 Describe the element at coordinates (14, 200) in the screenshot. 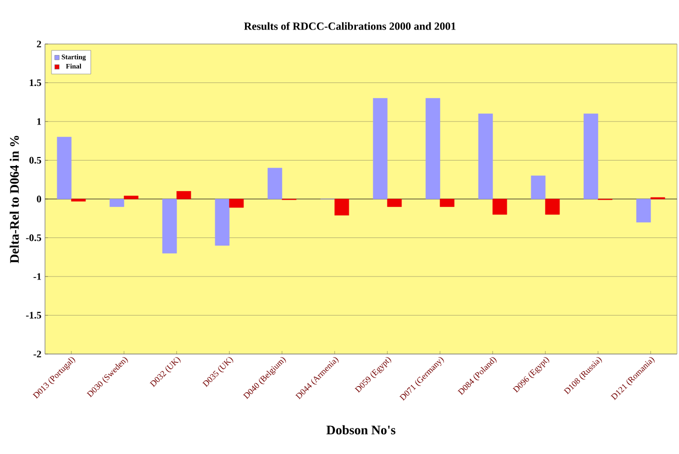

I see `y-axis-title: Delta-Rel to D064 in %` at that location.